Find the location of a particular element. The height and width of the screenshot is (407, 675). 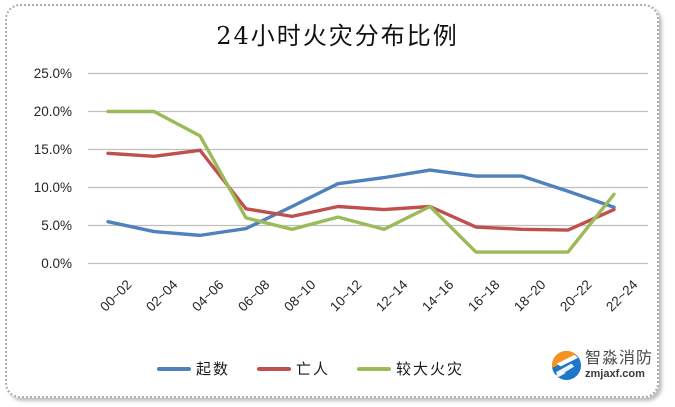

watermark-domain-text: zmjaxf.com is located at coordinates (615, 374).